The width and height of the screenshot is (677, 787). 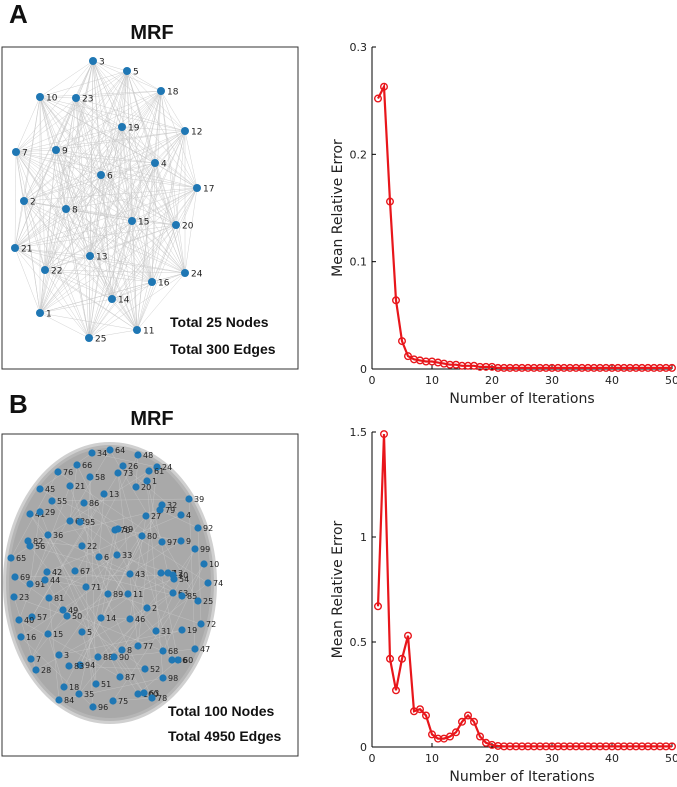 What do you see at coordinates (208, 601) in the screenshot?
I see `node-label: 25` at bounding box center [208, 601].